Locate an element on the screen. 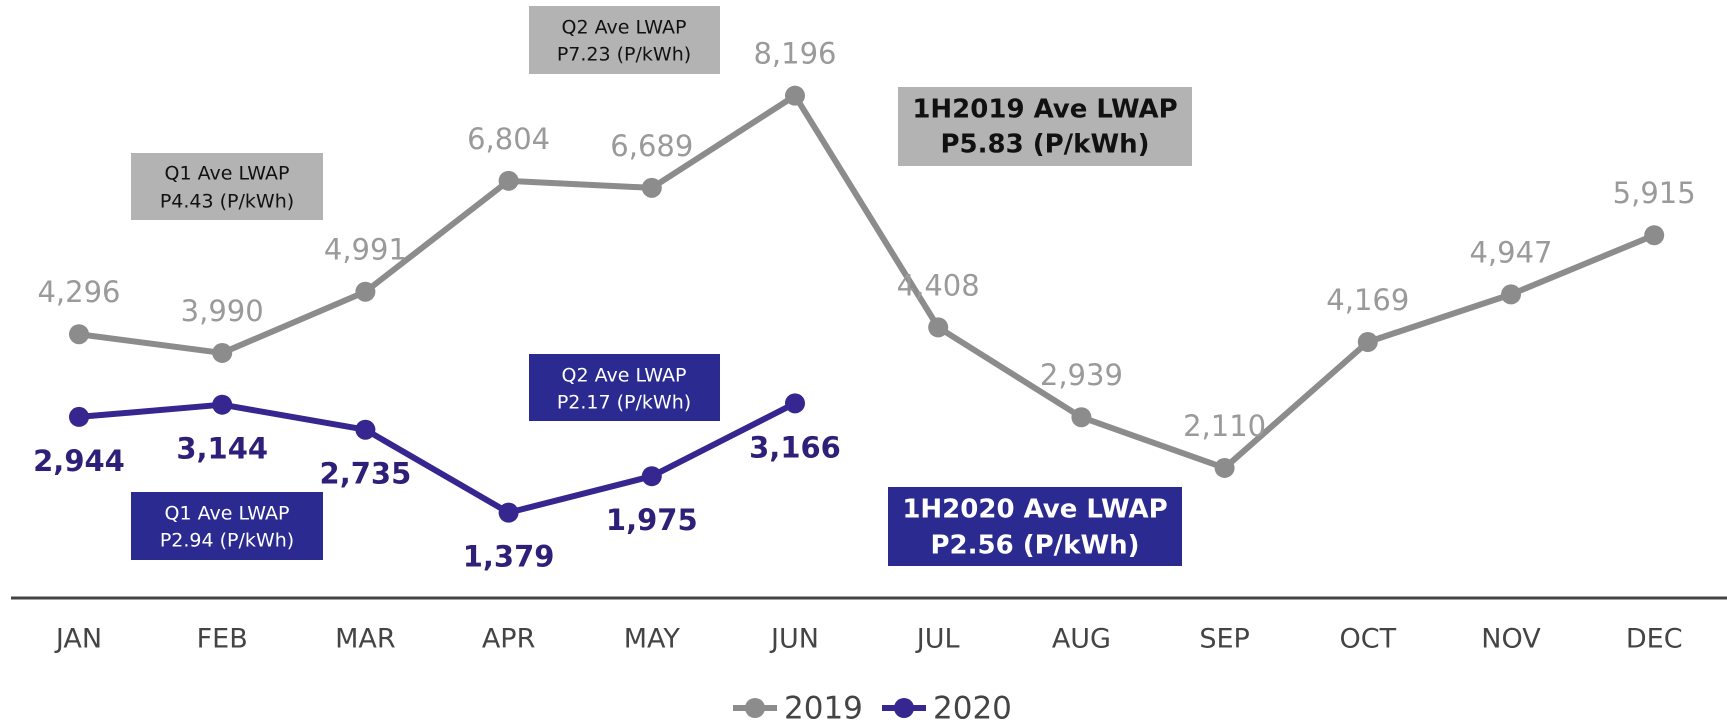  annotation: 1H2019 Ave LWAP P5.83 (P/kWh) is located at coordinates (1045, 126).